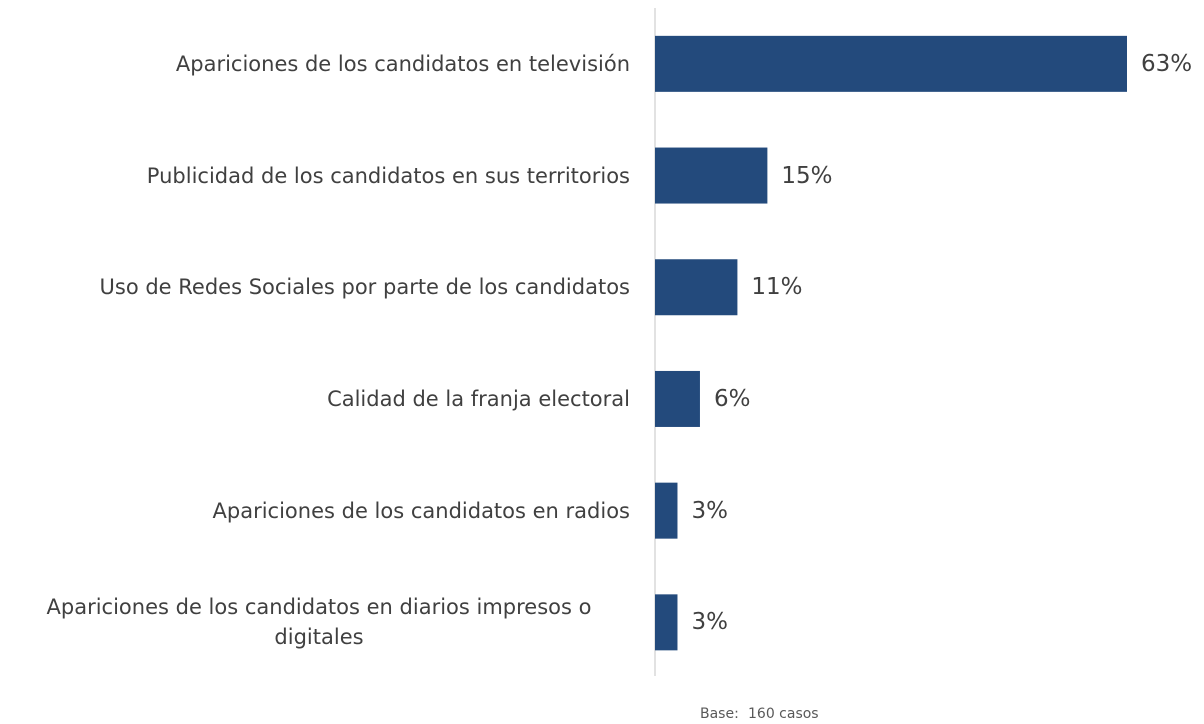 The height and width of the screenshot is (724, 1204). I want to click on category-label: Apariciones de los candidatos en radios, so click(421, 510).